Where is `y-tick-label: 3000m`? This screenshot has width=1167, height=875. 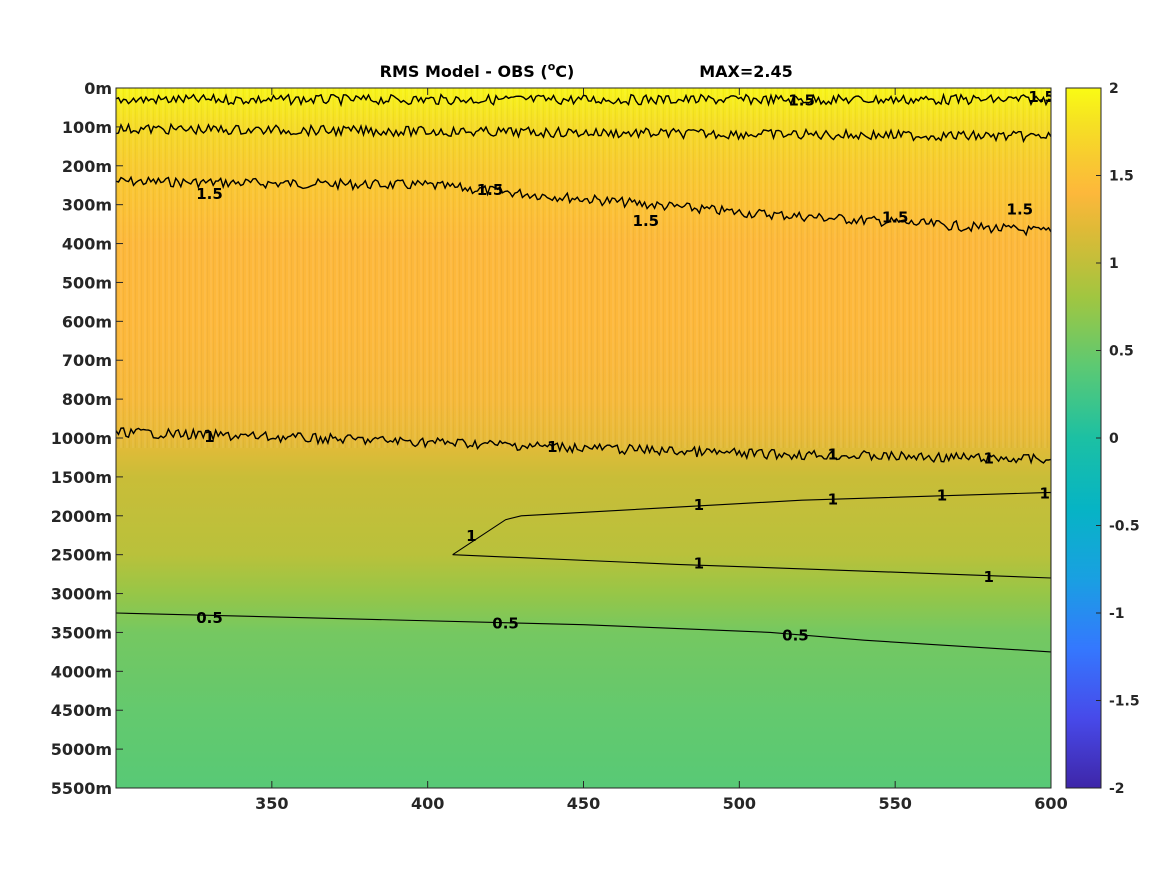 y-tick-label: 3000m is located at coordinates (81, 594).